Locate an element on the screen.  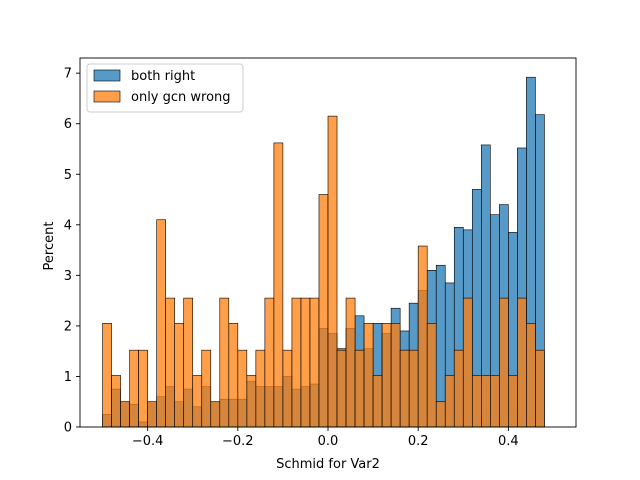
y-axis-label: Percent is located at coordinates (49, 246).